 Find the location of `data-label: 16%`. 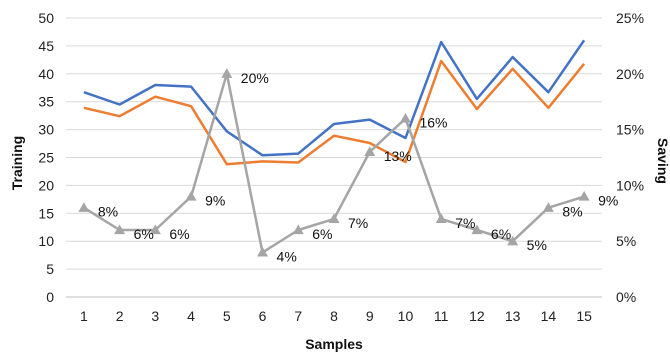

data-label: 16% is located at coordinates (433, 122).